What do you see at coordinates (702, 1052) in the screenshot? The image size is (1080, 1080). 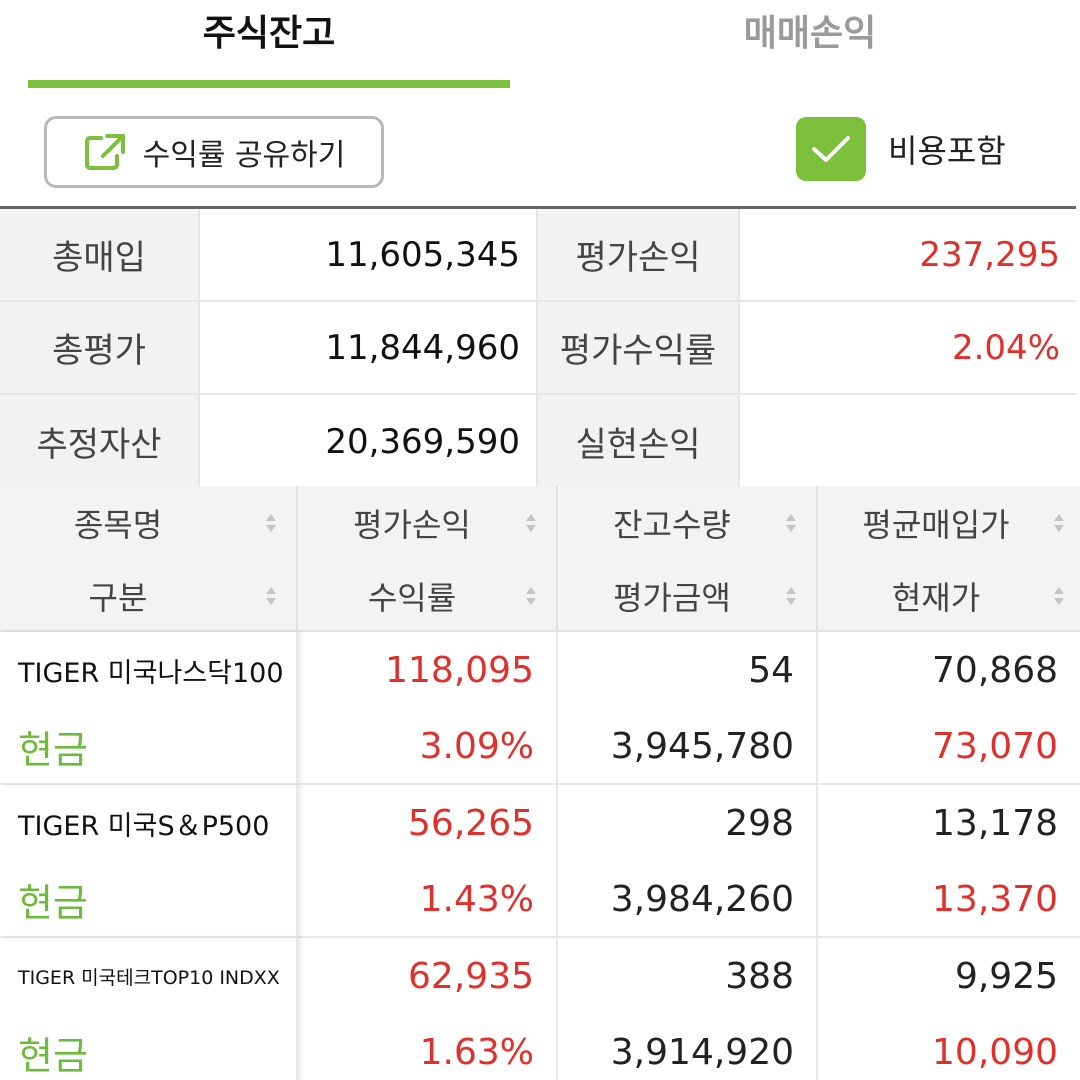 I see `holding-eval-amount: 3,914,920` at bounding box center [702, 1052].